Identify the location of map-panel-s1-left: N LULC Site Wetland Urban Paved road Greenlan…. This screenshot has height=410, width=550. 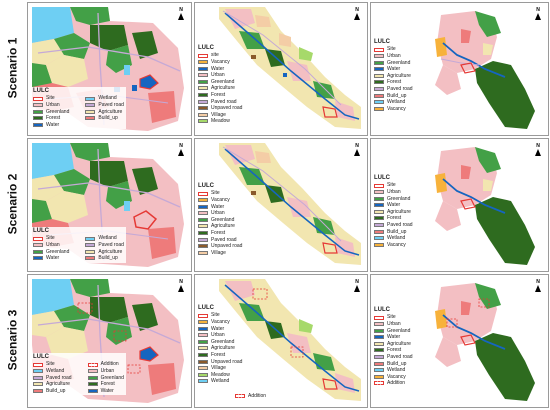
(109, 69).